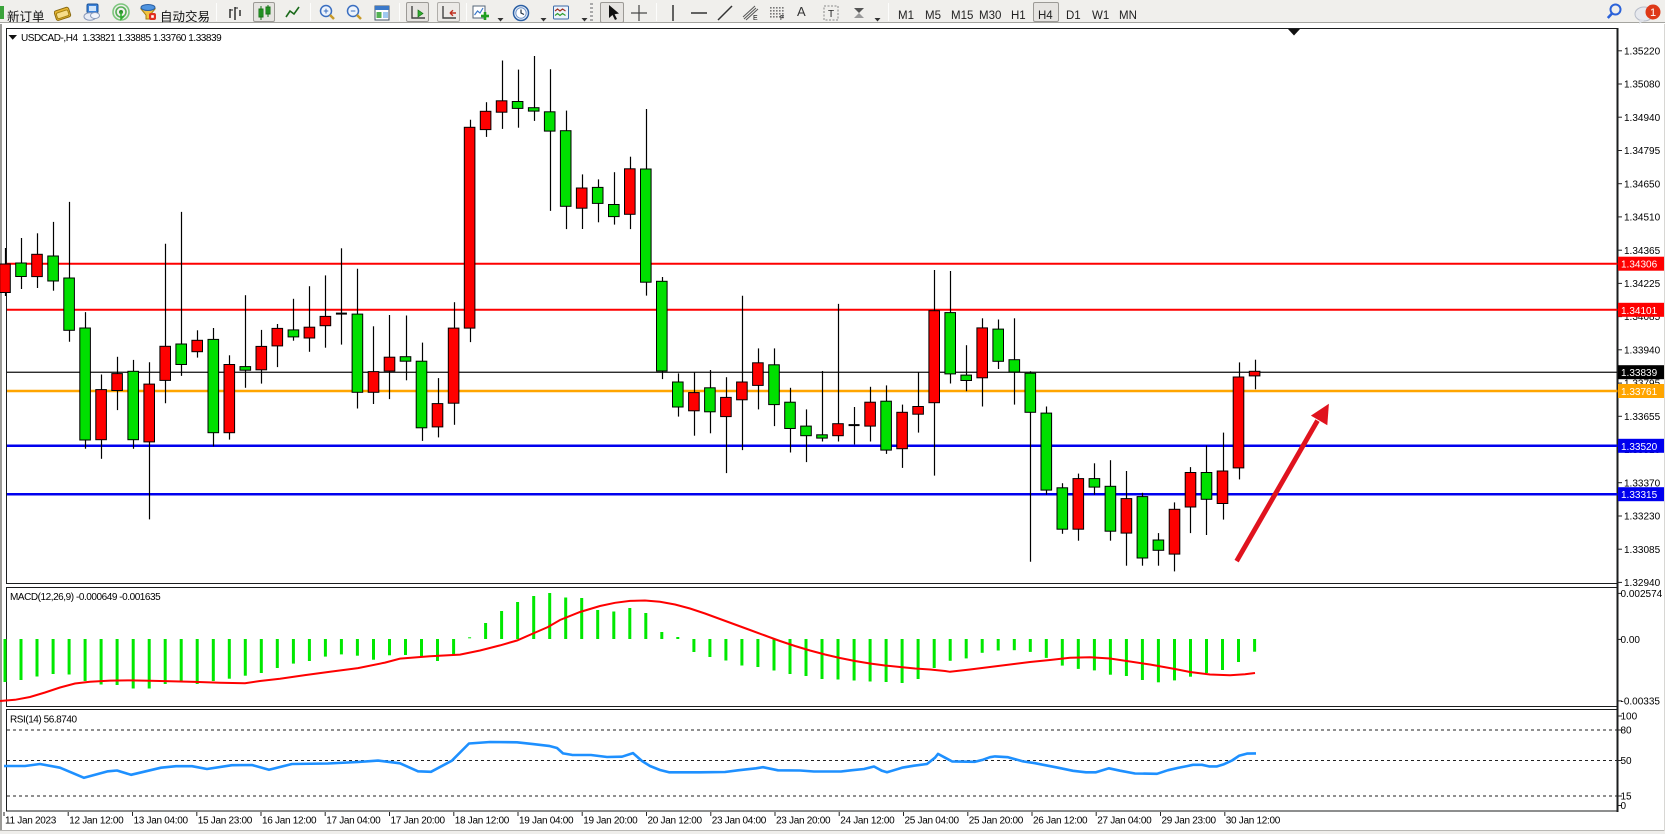  I want to click on svg-text: E, so click(755, 18).